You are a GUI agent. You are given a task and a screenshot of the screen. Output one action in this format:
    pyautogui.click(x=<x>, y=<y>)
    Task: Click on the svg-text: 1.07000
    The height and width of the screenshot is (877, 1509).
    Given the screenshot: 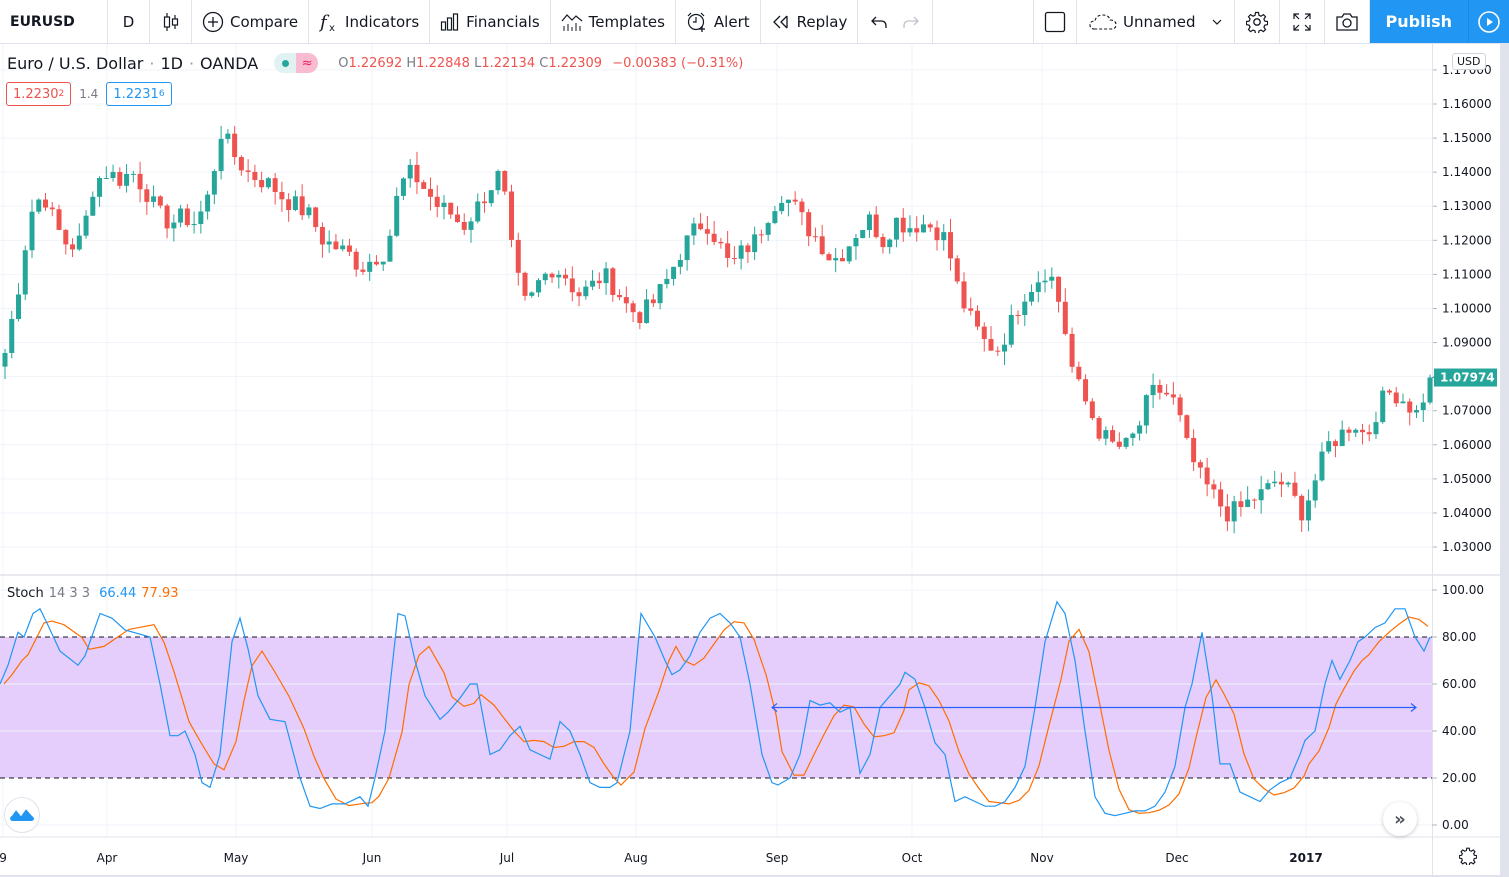 What is the action you would take?
    pyautogui.click(x=1467, y=411)
    